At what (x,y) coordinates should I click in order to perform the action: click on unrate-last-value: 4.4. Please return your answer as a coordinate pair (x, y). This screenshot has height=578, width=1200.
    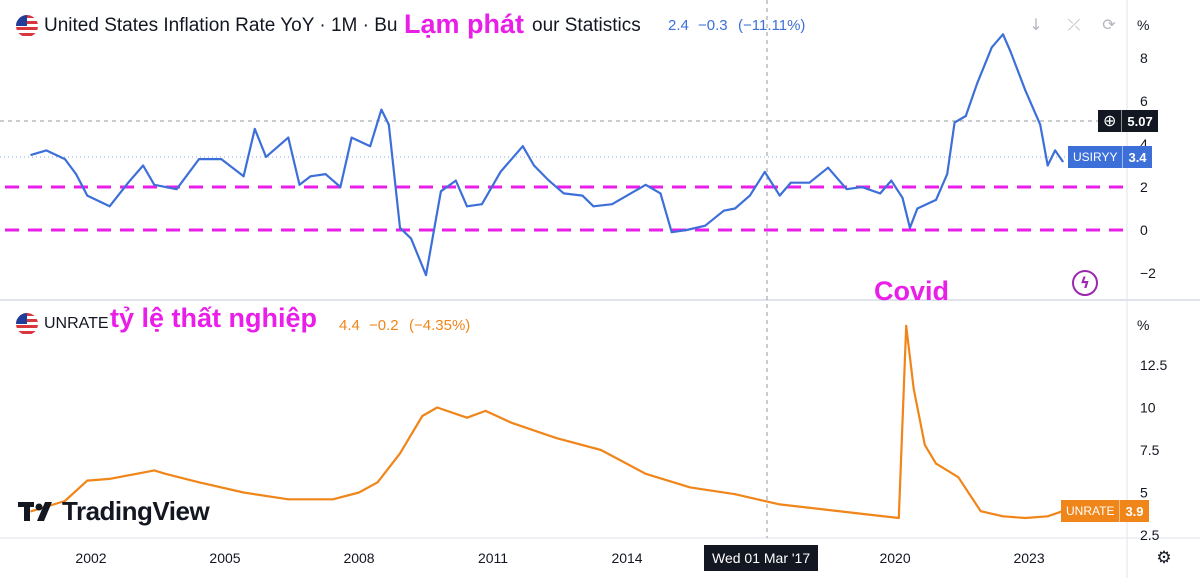
    Looking at the image, I should click on (349, 325).